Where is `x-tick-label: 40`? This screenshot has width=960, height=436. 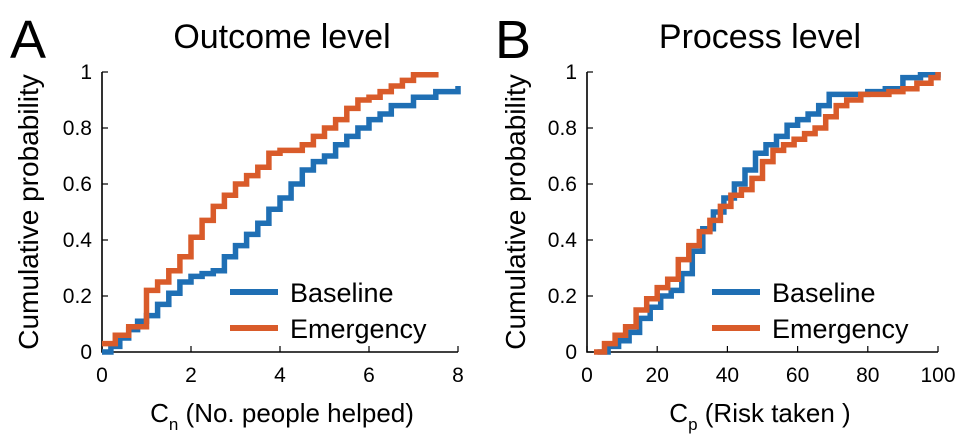 x-tick-label: 40 is located at coordinates (727, 375).